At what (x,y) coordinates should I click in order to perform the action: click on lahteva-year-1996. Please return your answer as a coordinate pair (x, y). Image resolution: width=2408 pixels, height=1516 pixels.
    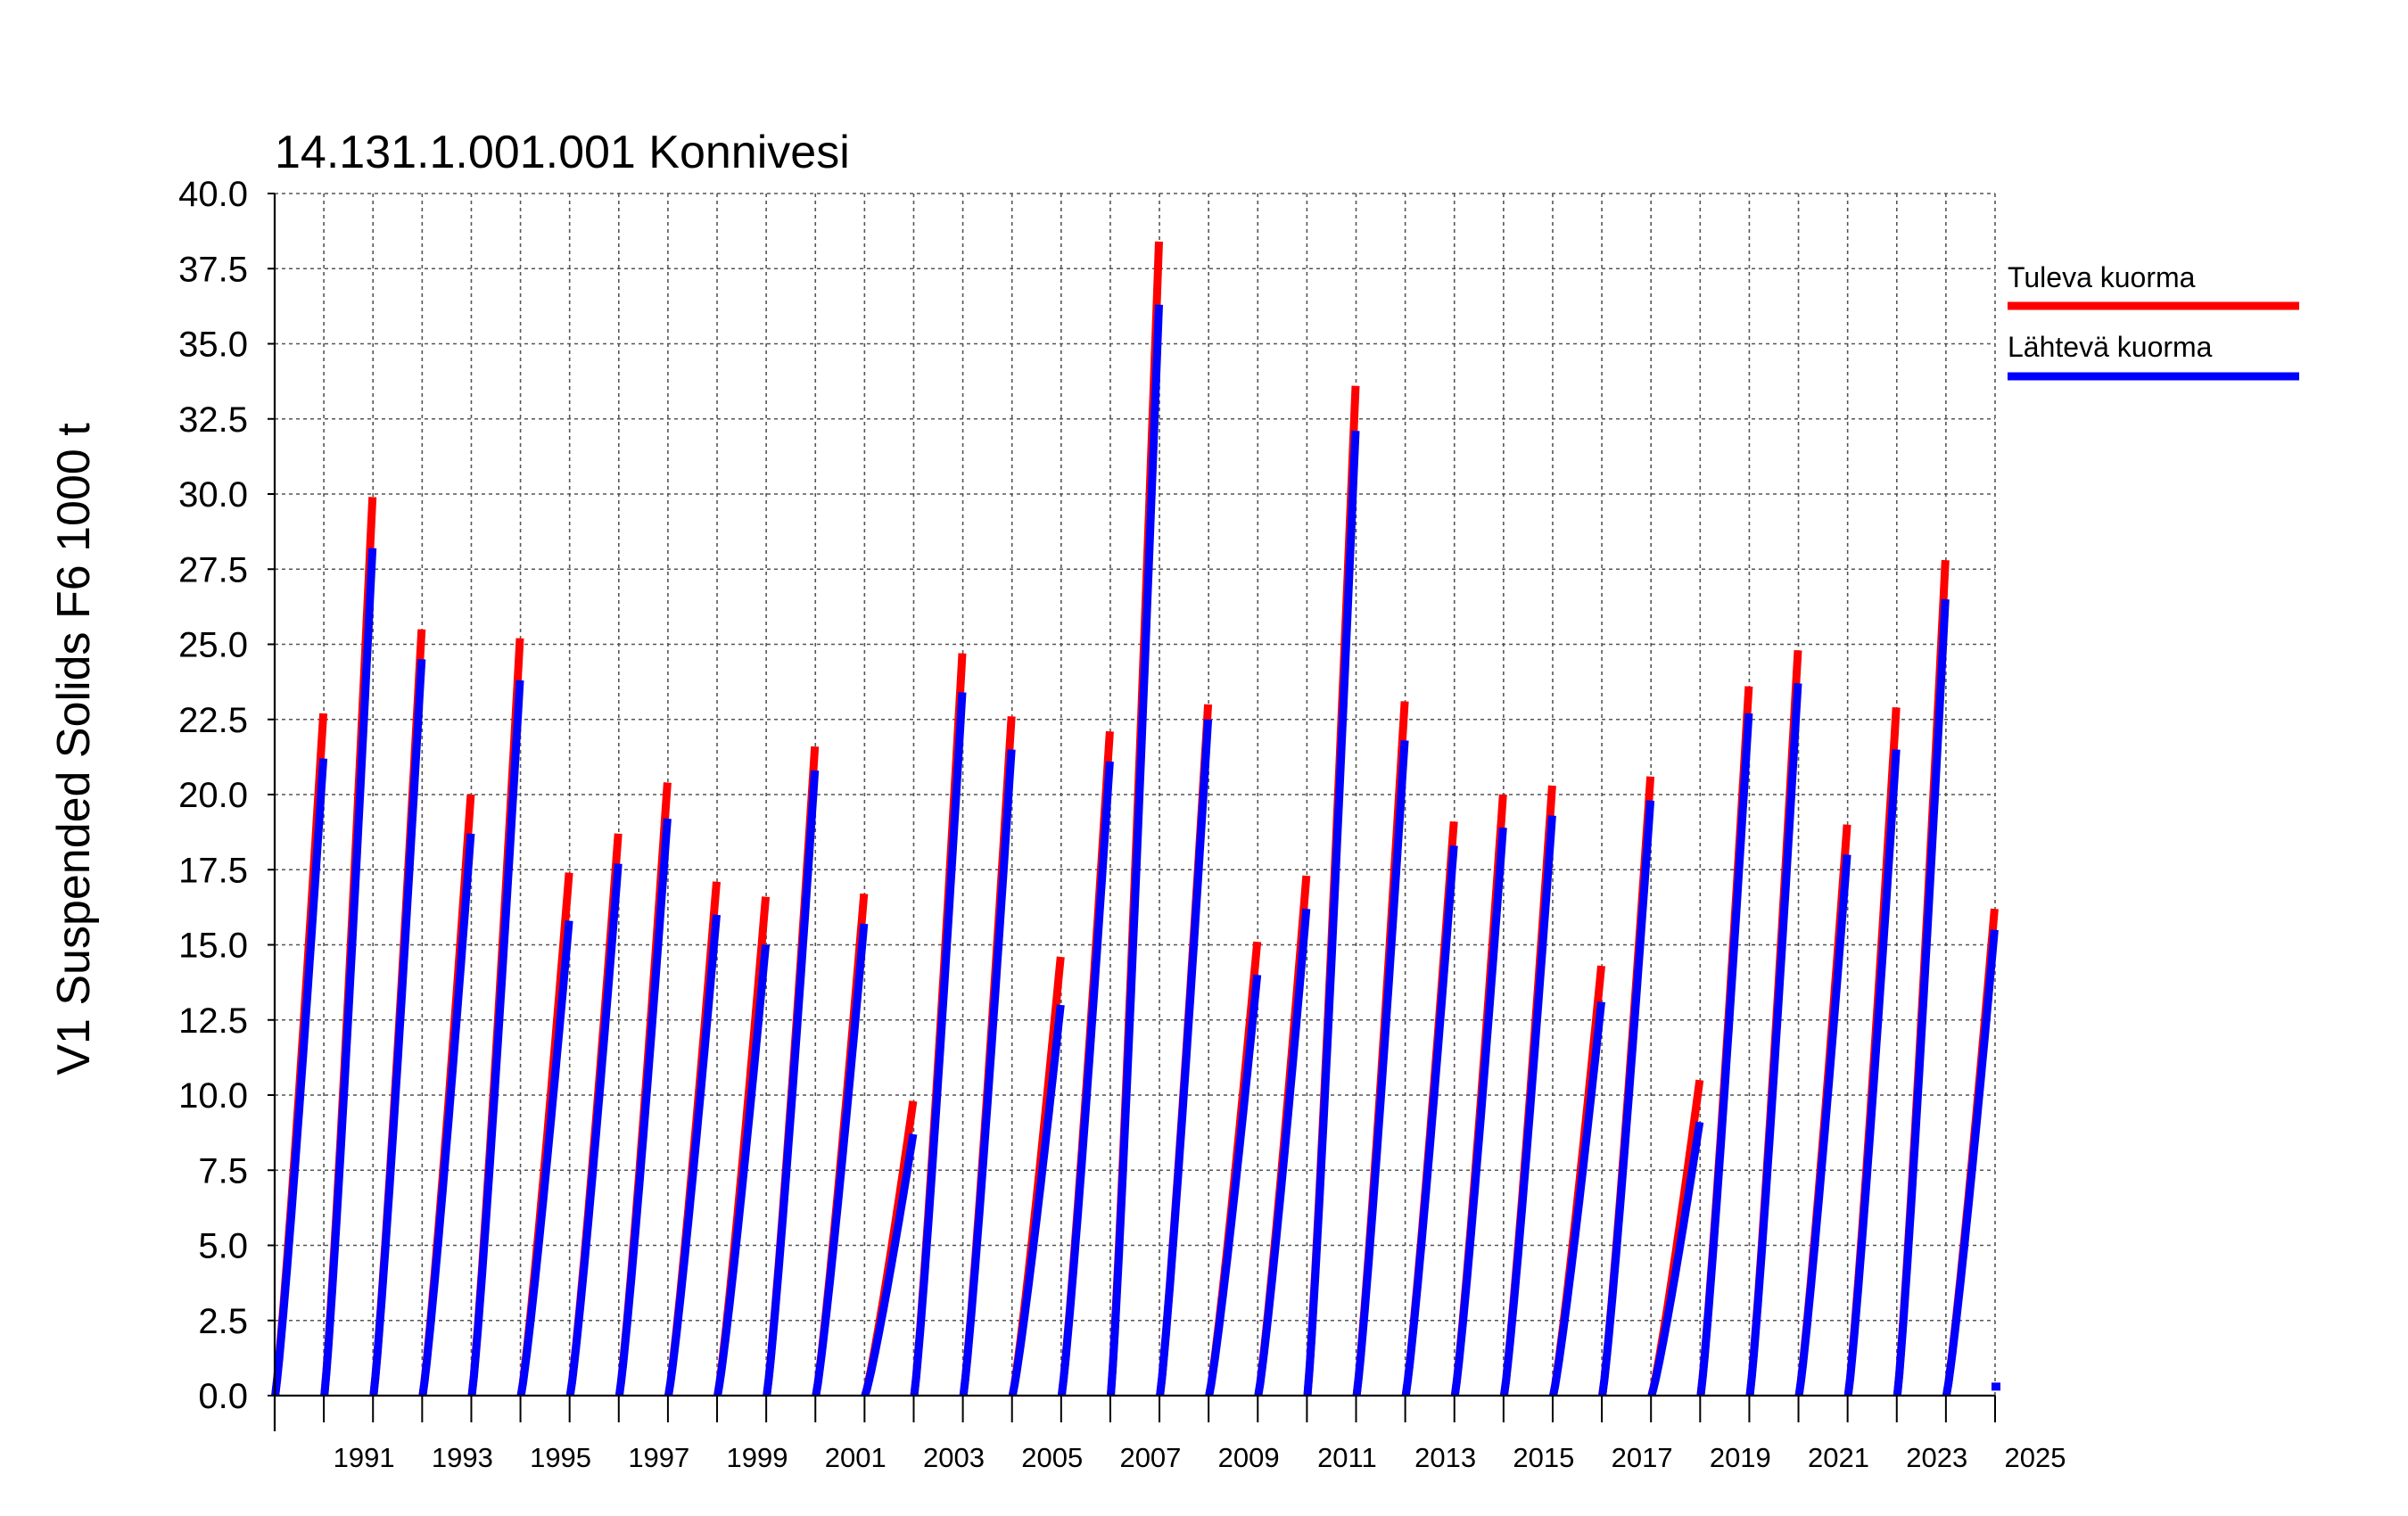
    Looking at the image, I should click on (594, 1130).